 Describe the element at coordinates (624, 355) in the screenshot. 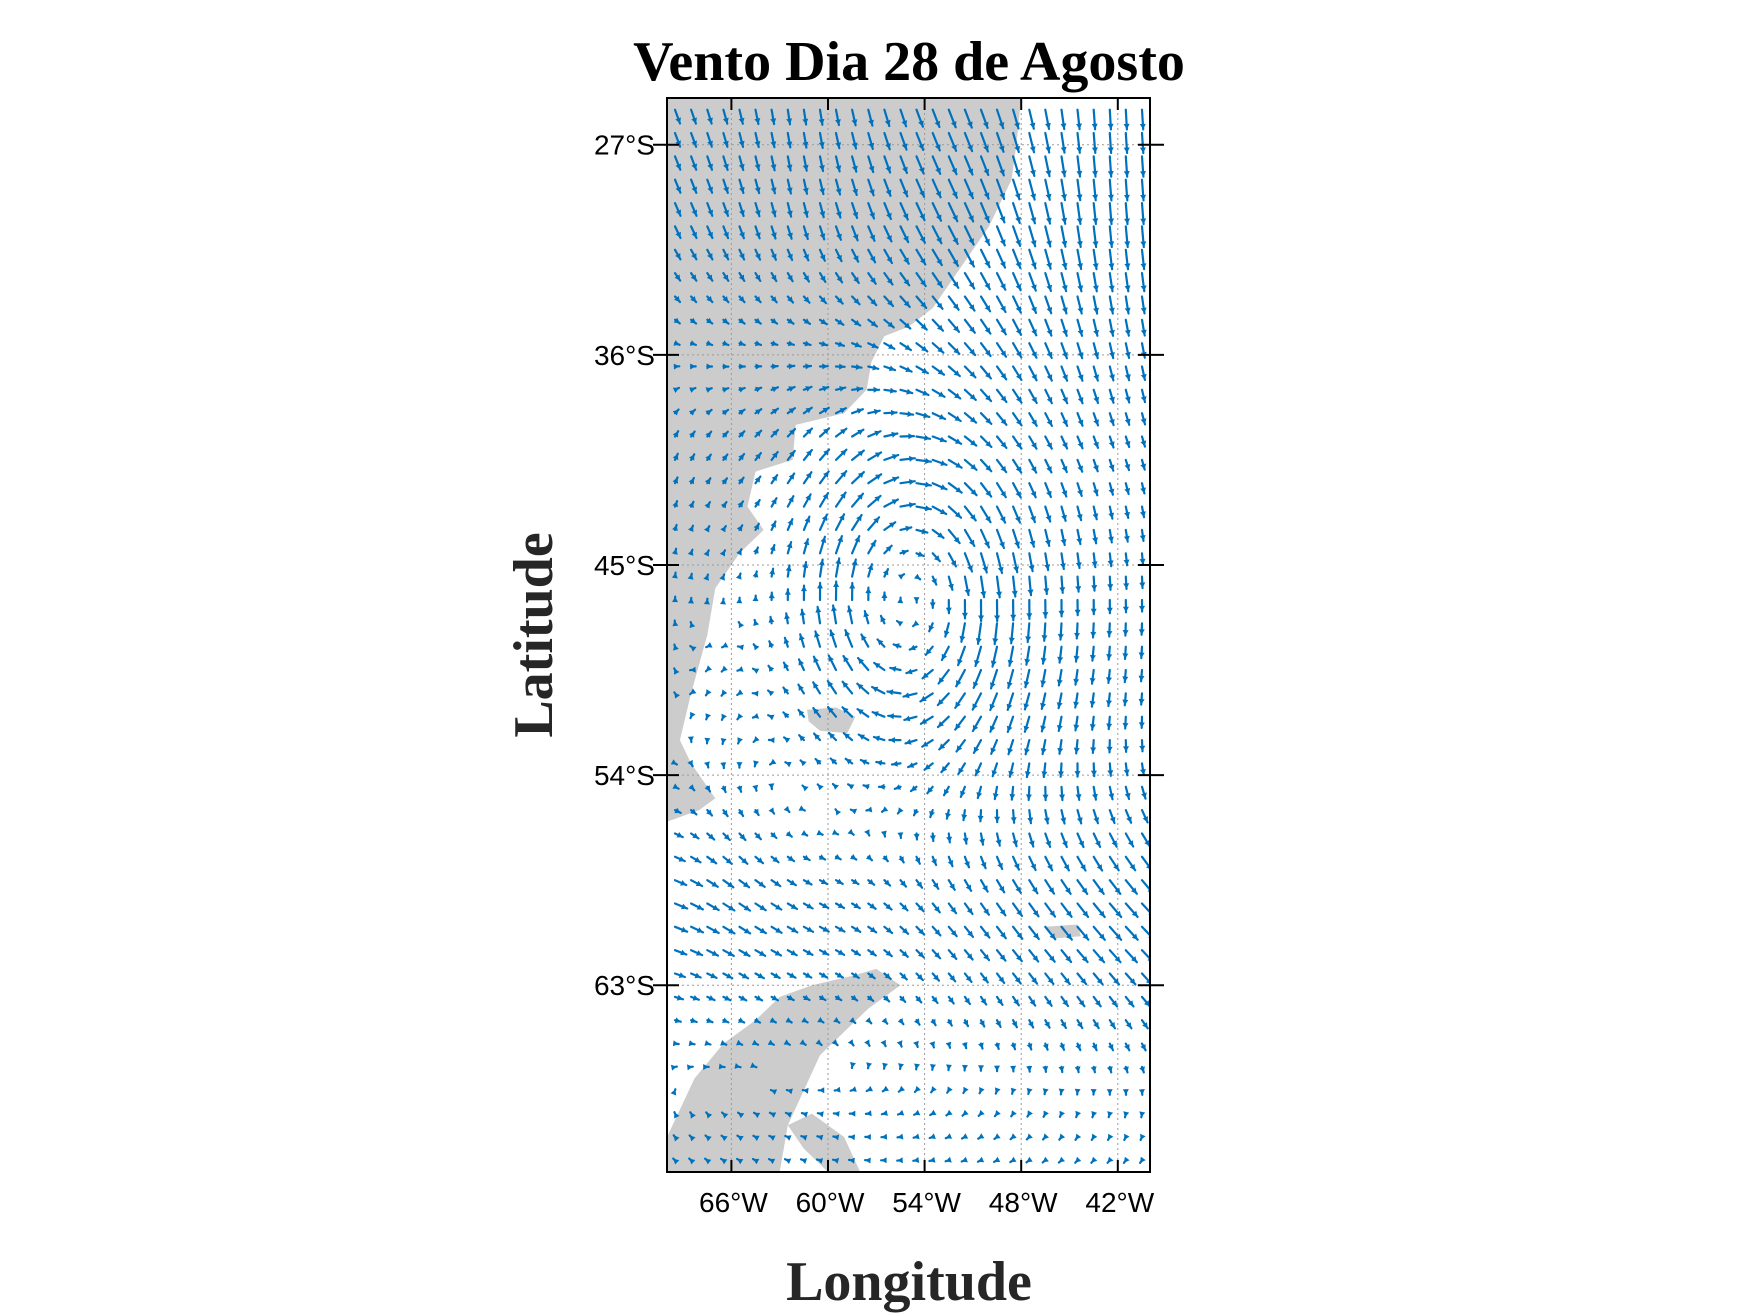

I see `y-tick-label: 36°S` at that location.